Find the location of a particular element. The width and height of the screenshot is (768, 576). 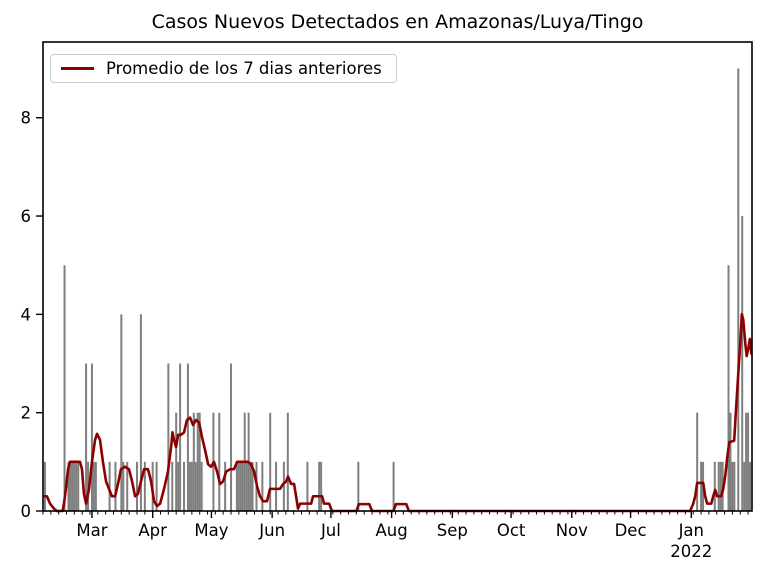

y-tick-label: 4 is located at coordinates (26, 314).